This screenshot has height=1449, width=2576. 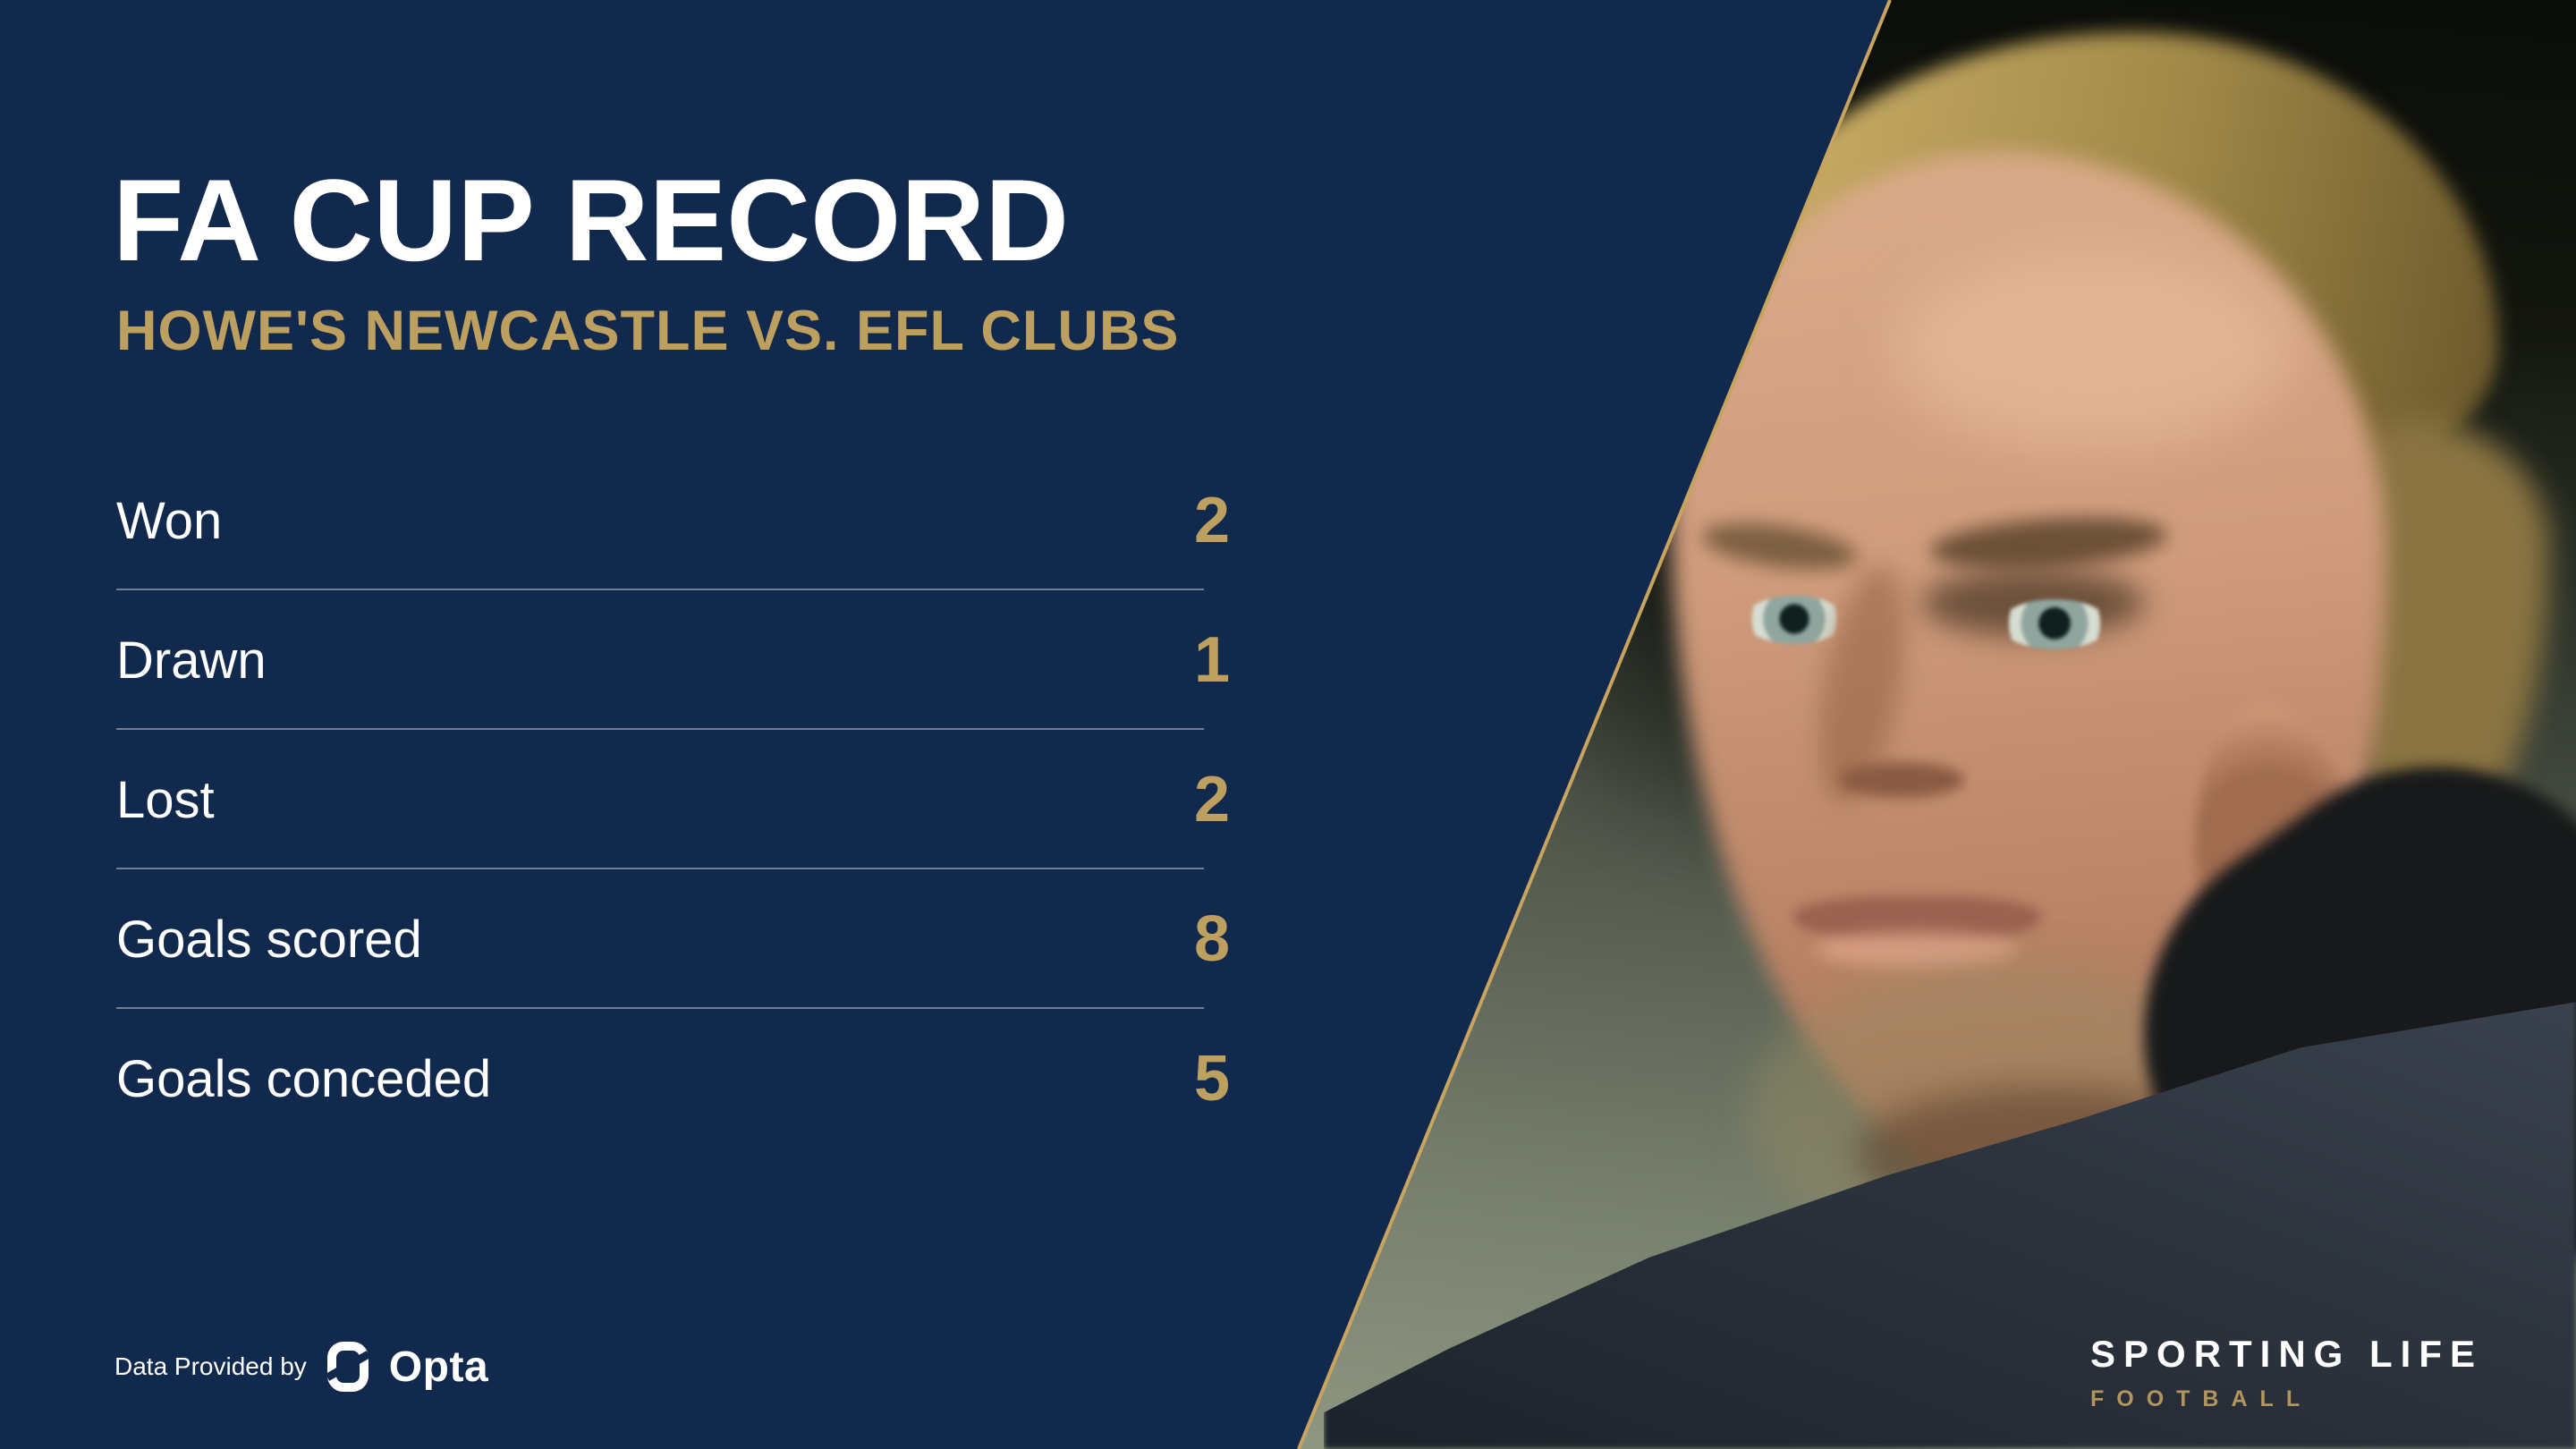 I want to click on stat-value: 1, so click(x=1212, y=660).